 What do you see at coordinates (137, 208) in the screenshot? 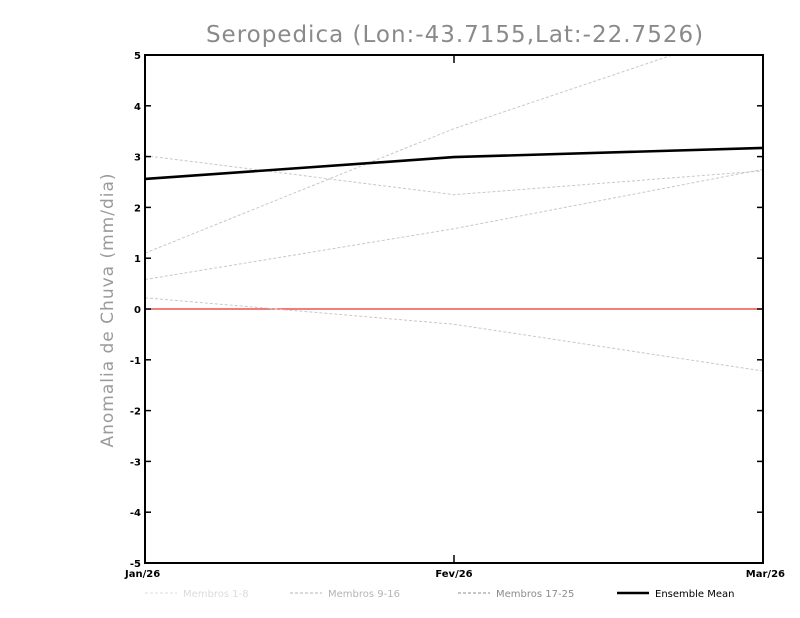
I see `y-tick-label: 2` at bounding box center [137, 208].